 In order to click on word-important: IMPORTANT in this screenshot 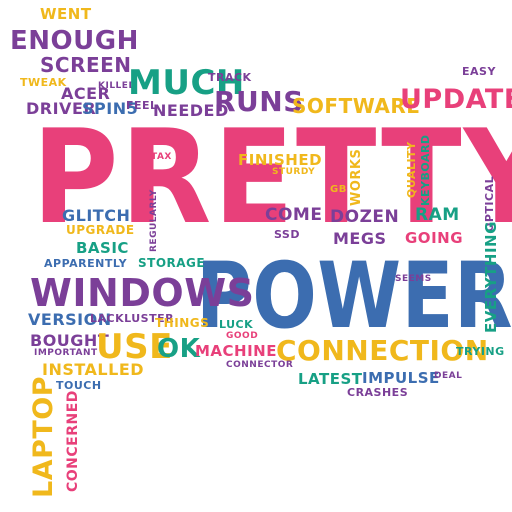, I will do `click(66, 353)`.